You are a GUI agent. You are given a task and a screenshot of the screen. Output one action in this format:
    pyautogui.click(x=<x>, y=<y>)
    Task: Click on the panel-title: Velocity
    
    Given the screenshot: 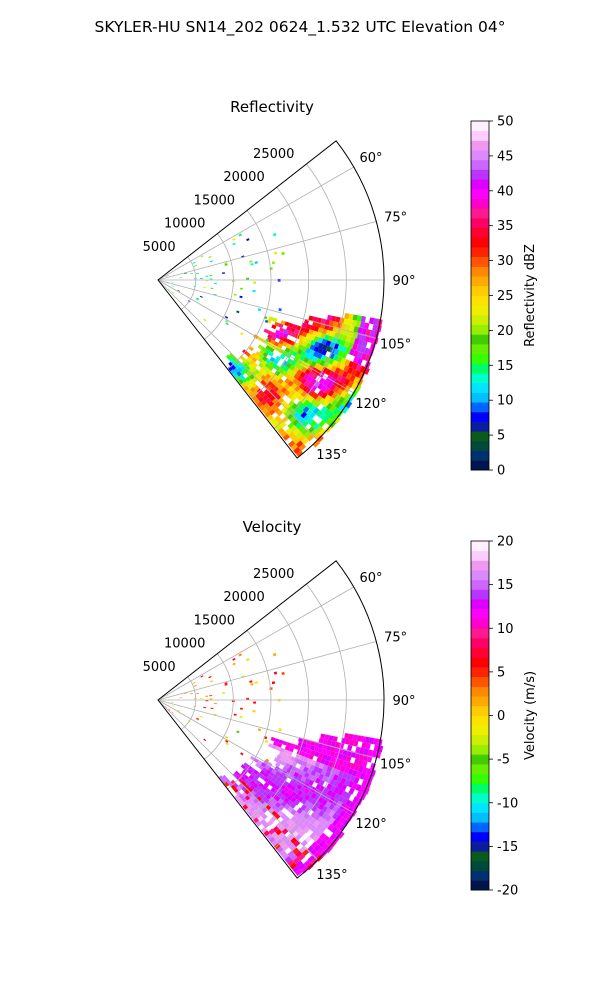 What is the action you would take?
    pyautogui.click(x=272, y=527)
    